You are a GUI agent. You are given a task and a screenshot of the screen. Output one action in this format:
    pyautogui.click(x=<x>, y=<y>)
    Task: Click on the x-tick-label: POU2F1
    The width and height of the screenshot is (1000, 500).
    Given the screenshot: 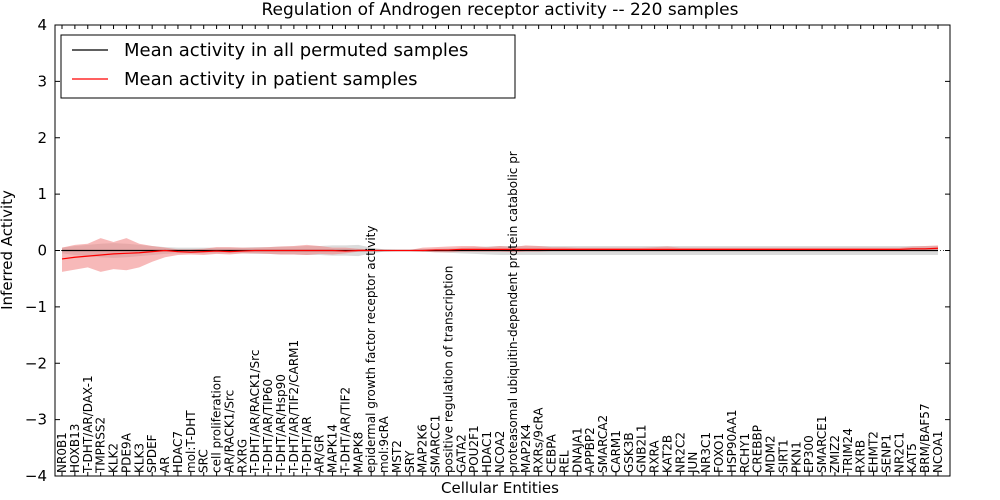 What is the action you would take?
    pyautogui.click(x=474, y=449)
    